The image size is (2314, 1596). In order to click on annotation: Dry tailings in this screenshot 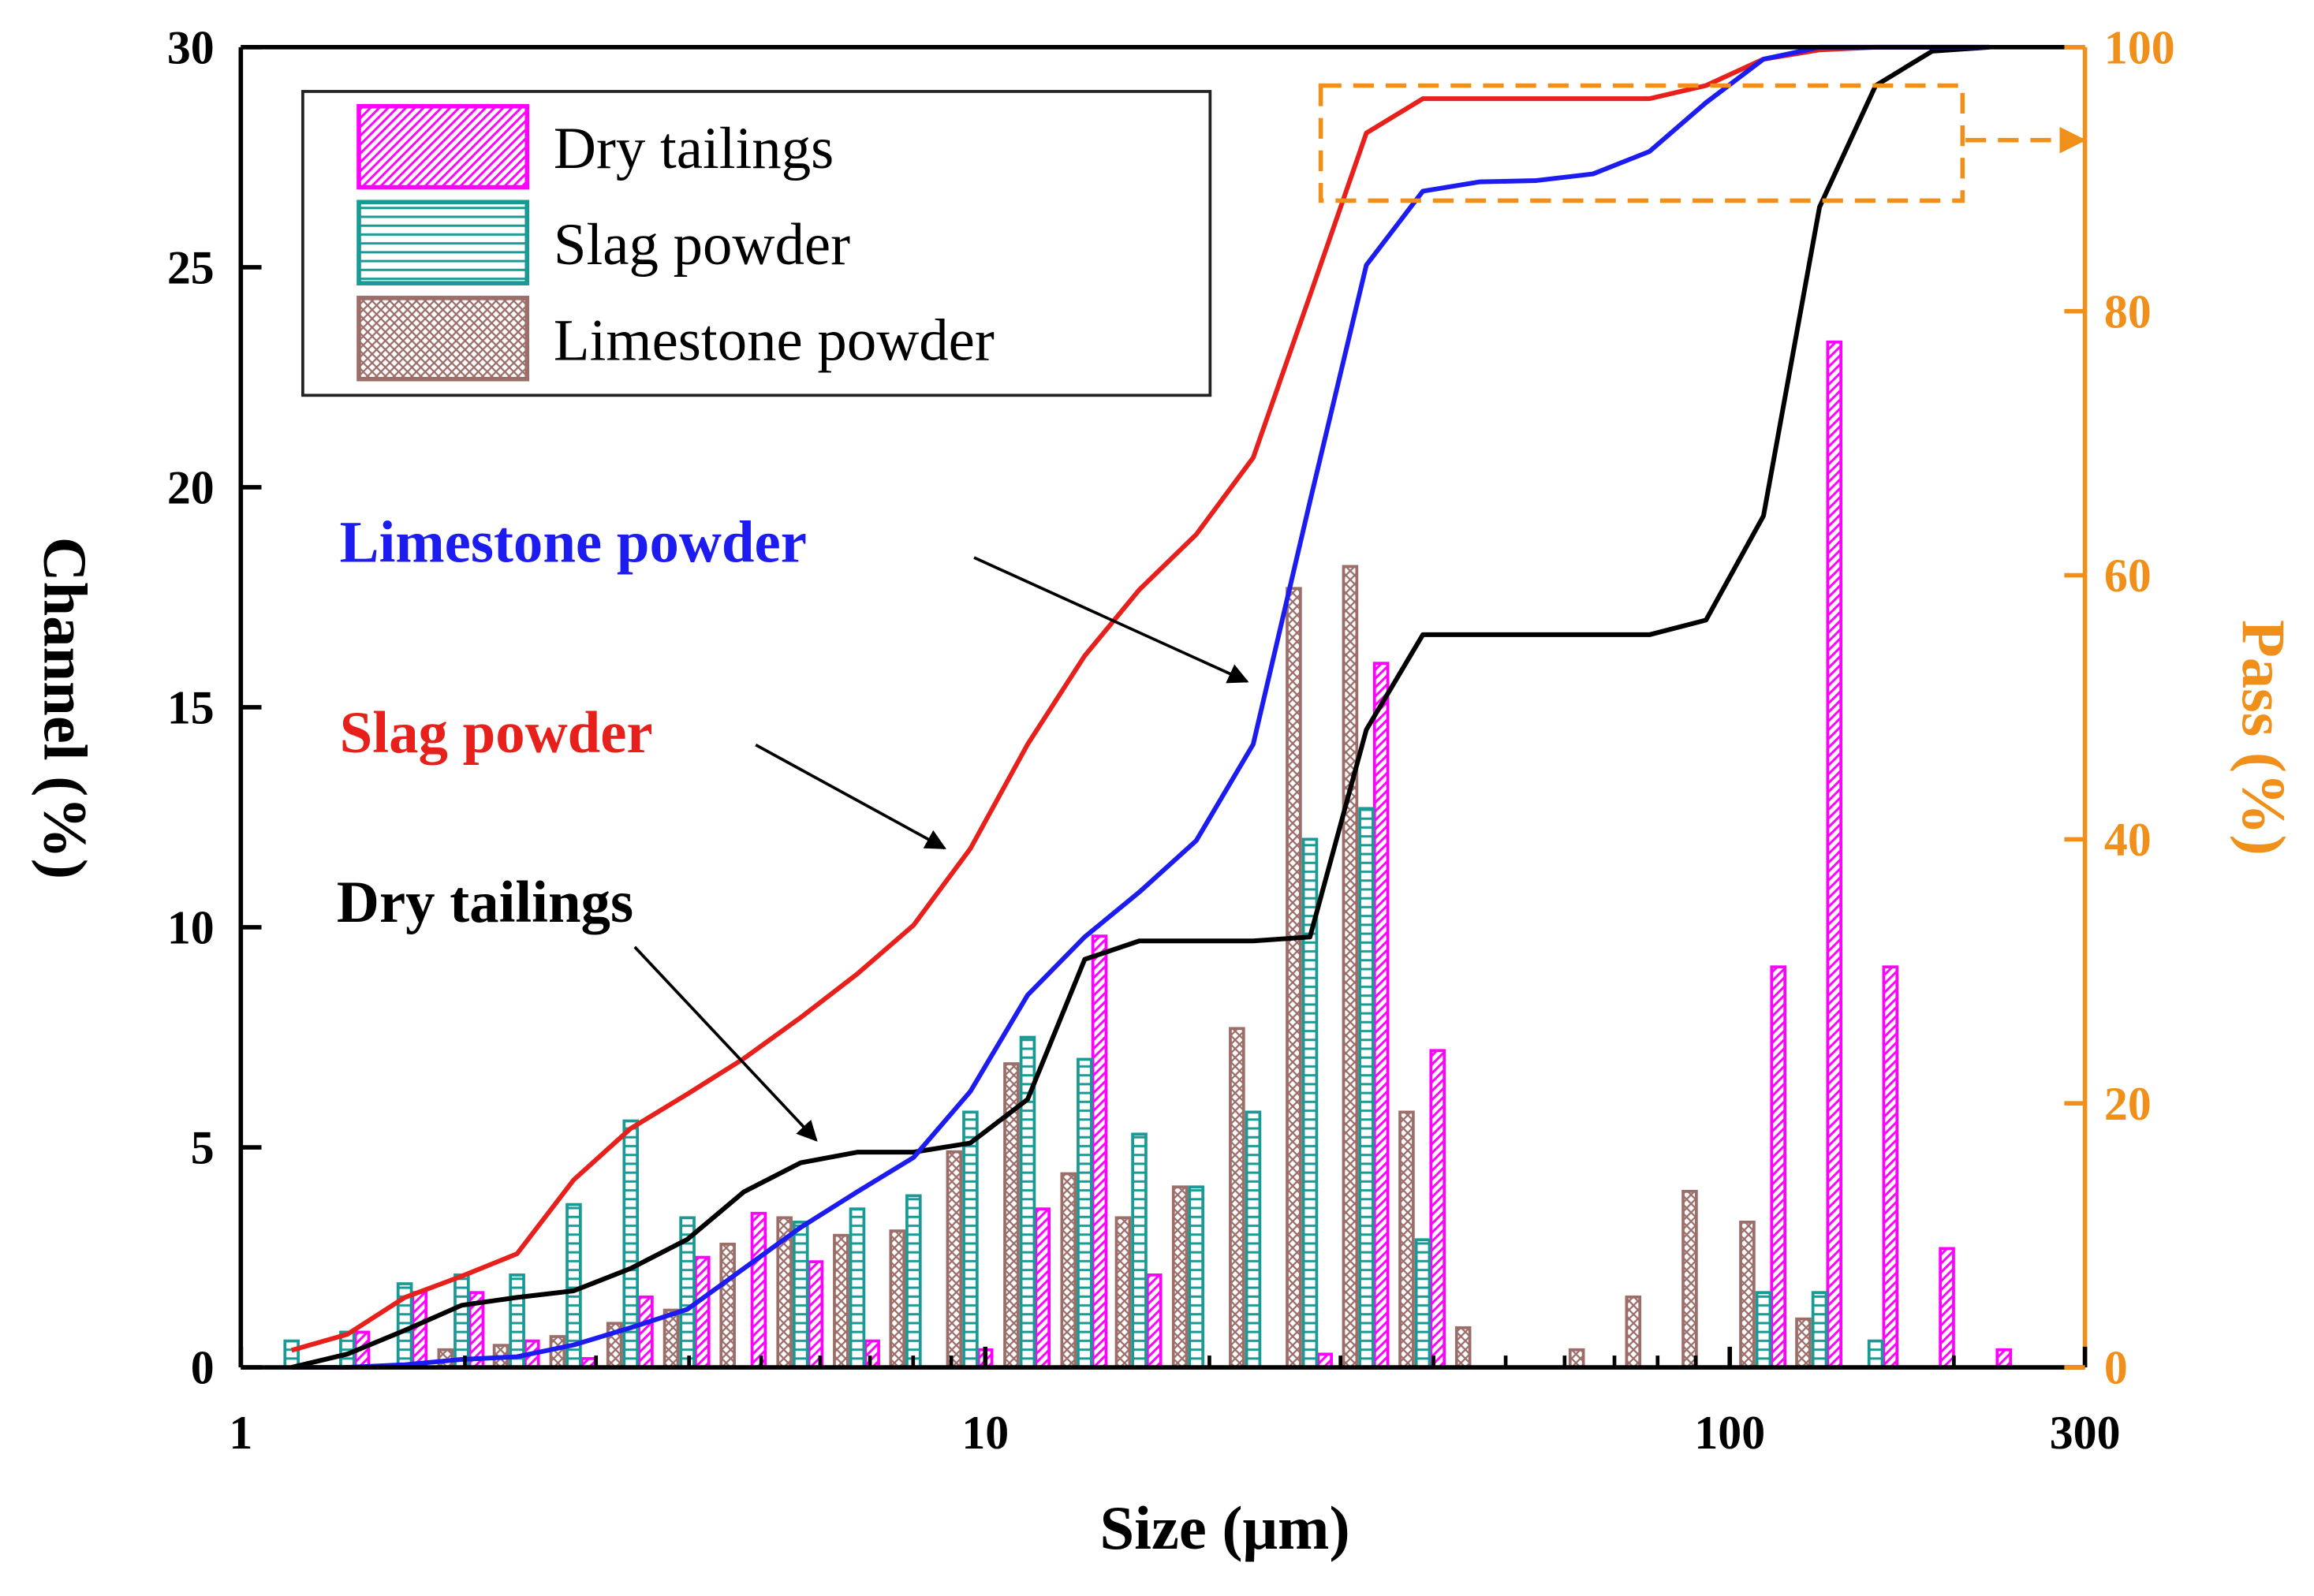, I will do `click(485, 903)`.